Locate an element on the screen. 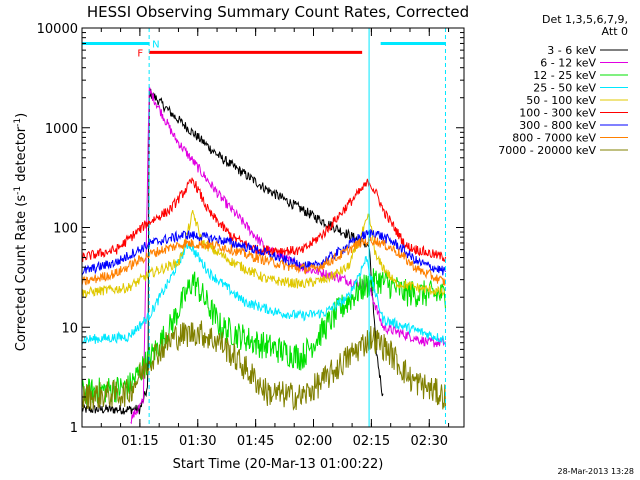 The height and width of the screenshot is (480, 640). y-tick-label-2: 100 is located at coordinates (65, 229).